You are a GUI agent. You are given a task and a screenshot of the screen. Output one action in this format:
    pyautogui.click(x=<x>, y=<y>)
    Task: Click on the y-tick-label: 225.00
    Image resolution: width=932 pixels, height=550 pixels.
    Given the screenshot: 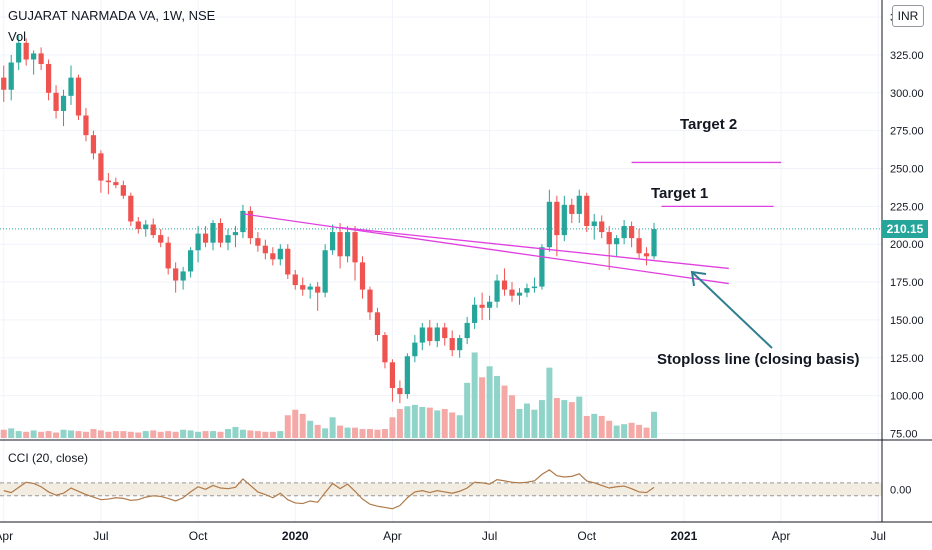 What is the action you would take?
    pyautogui.click(x=907, y=207)
    